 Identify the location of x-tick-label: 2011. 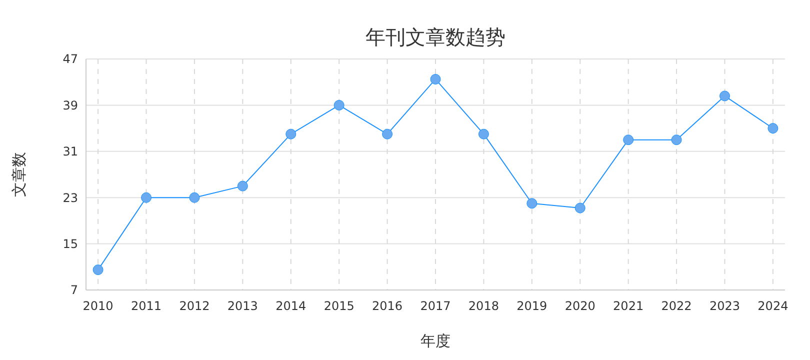
(146, 306).